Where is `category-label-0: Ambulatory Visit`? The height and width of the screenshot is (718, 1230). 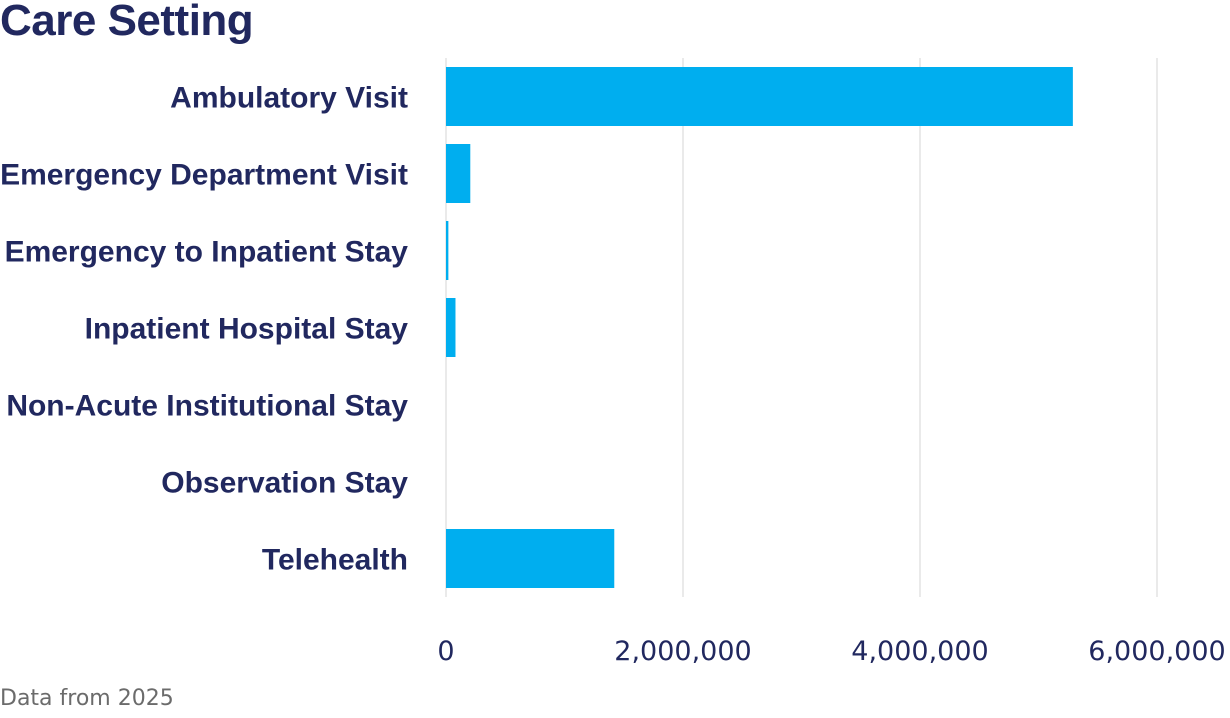 category-label-0: Ambulatory Visit is located at coordinates (289, 98).